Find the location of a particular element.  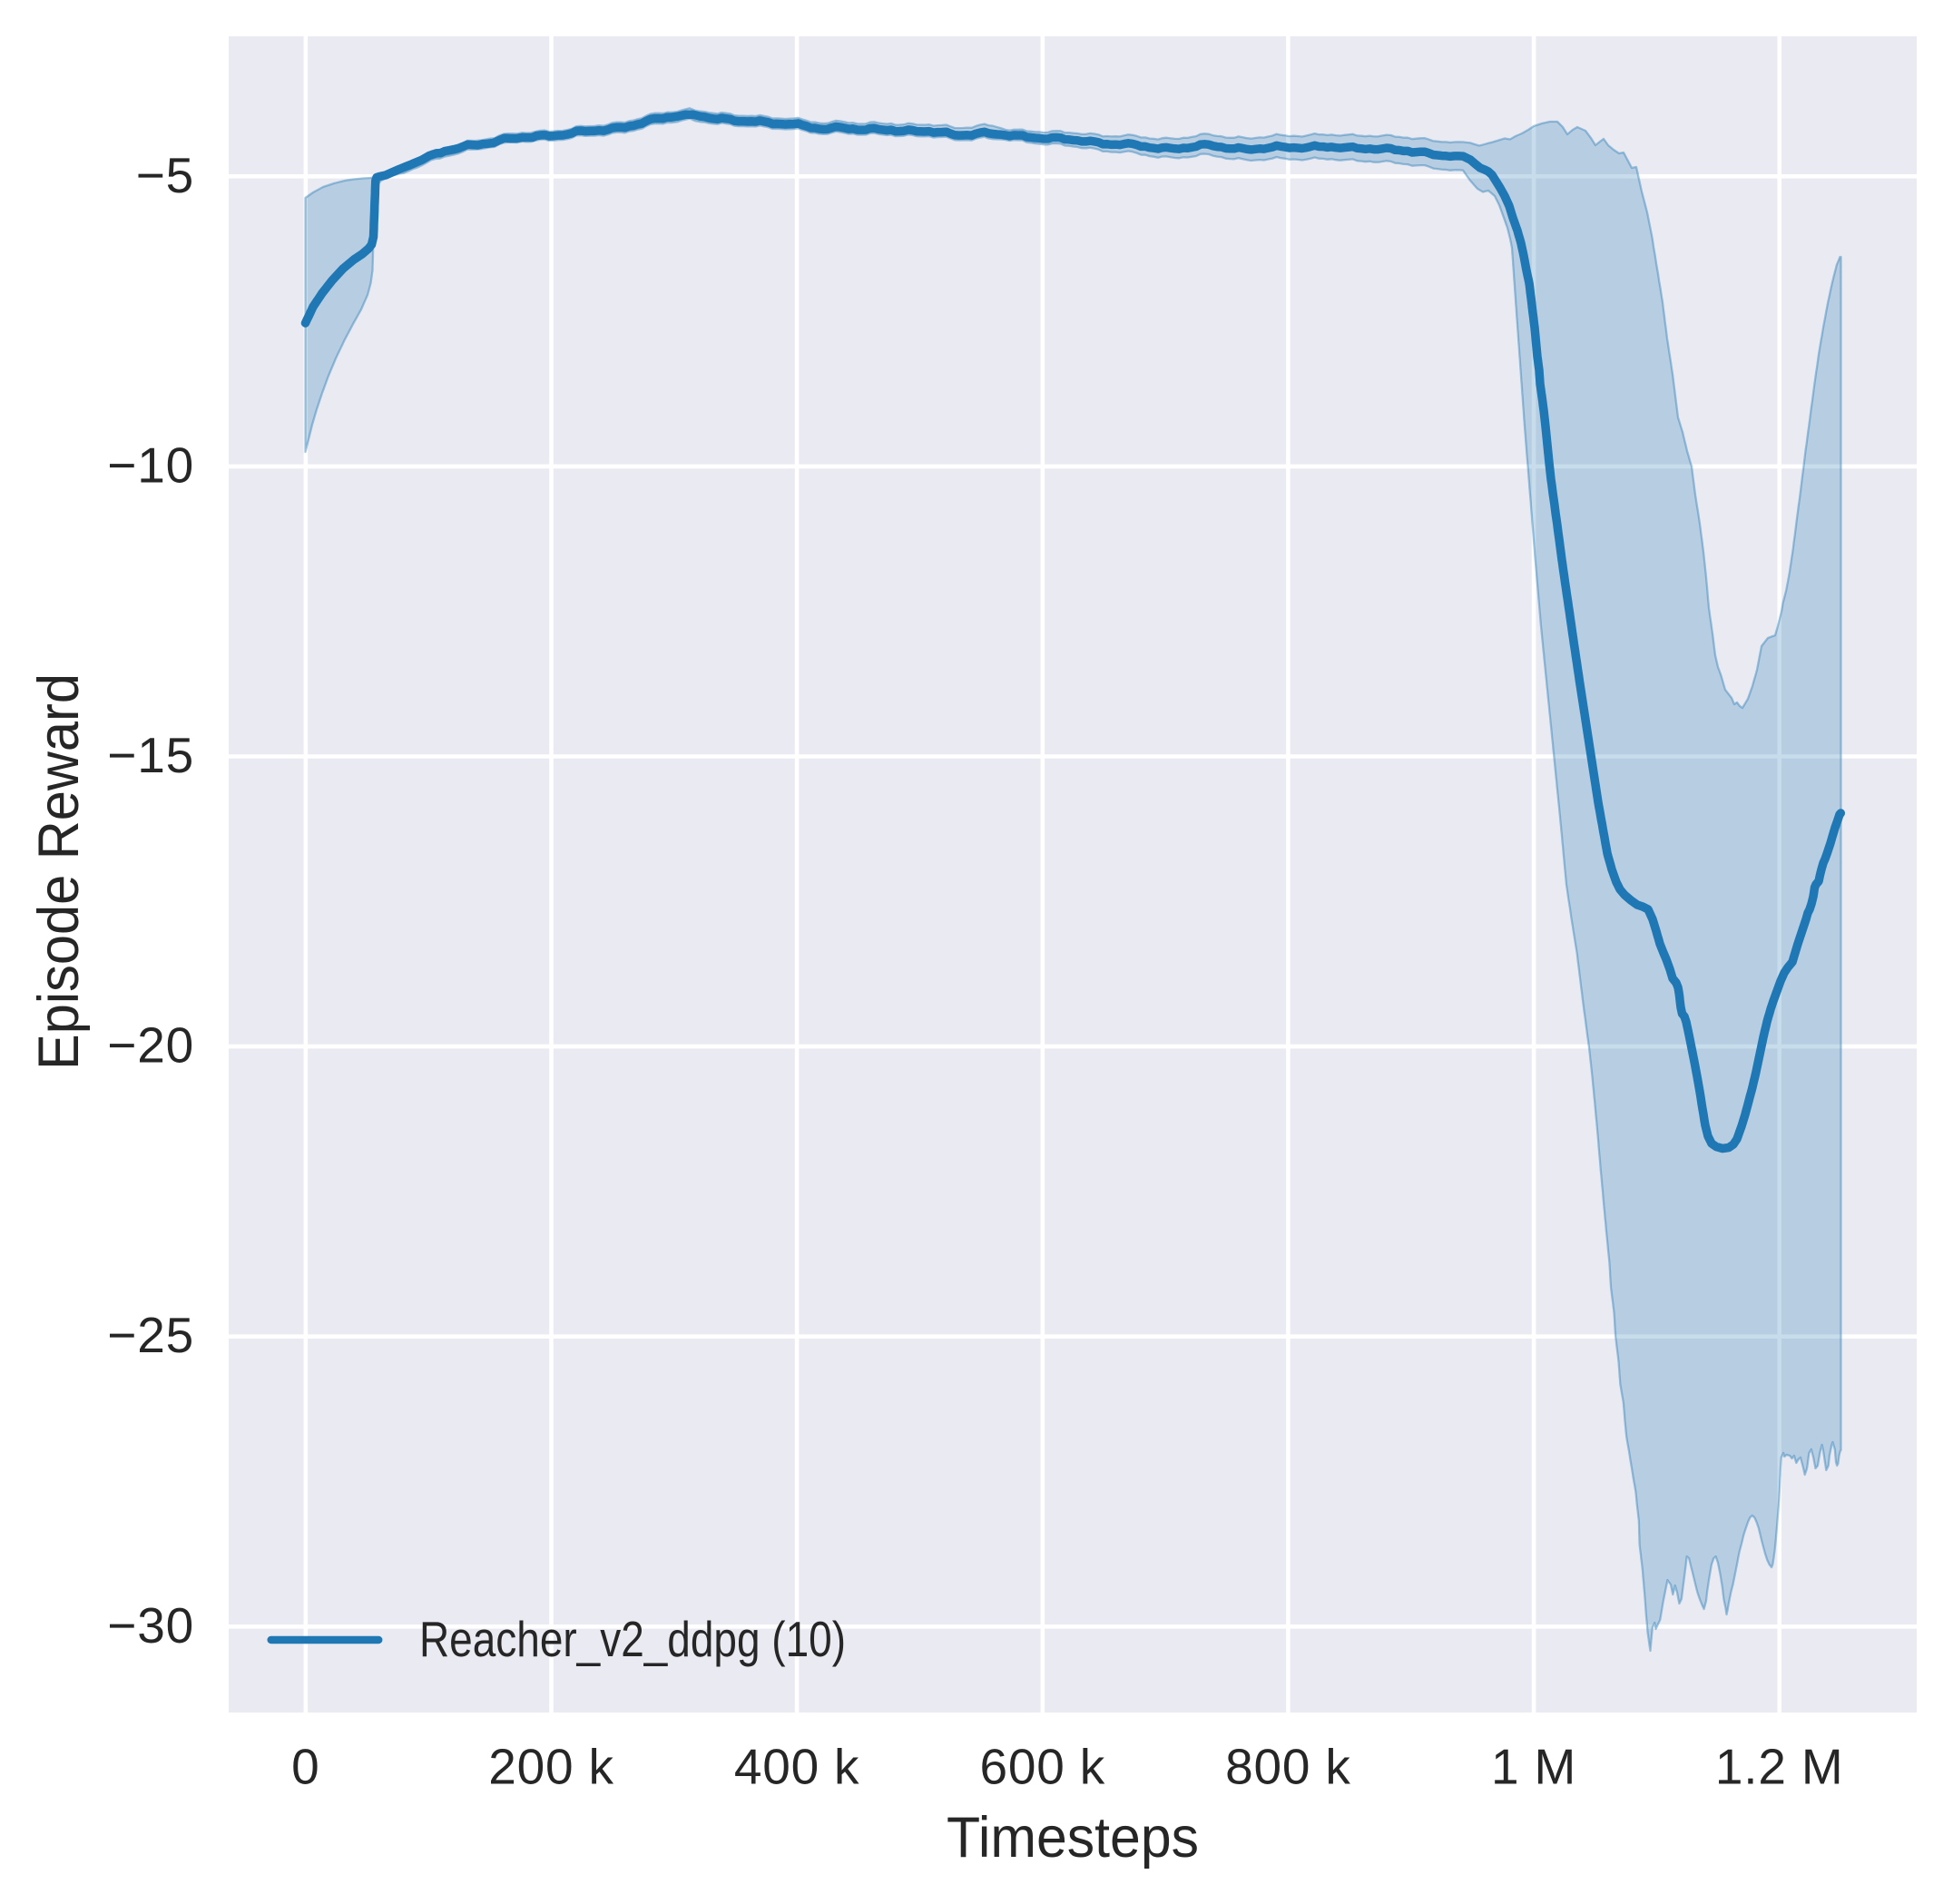

svg-text: 1 M is located at coordinates (1534, 1767).